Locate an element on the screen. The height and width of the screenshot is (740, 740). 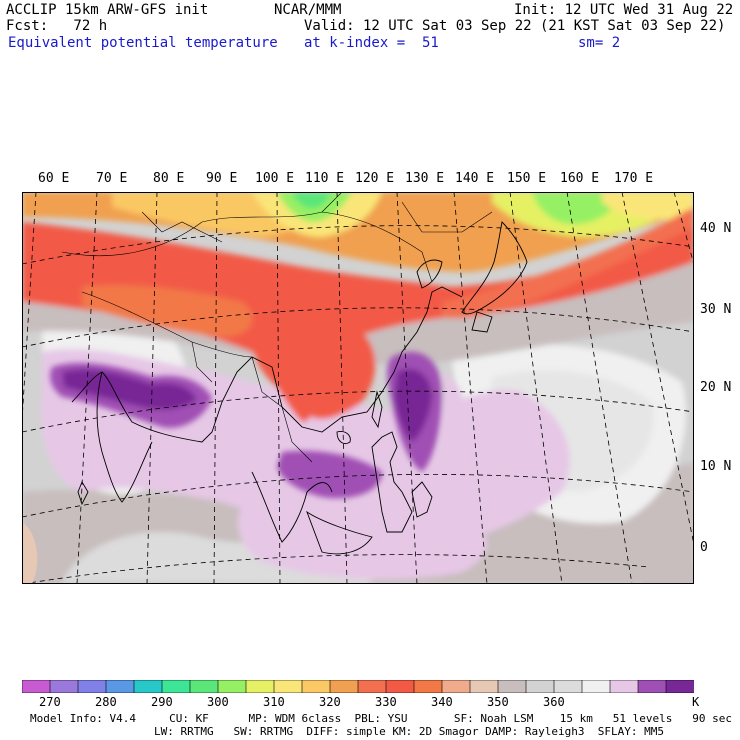
field-name: Equivalent potential temperature is located at coordinates (143, 43).